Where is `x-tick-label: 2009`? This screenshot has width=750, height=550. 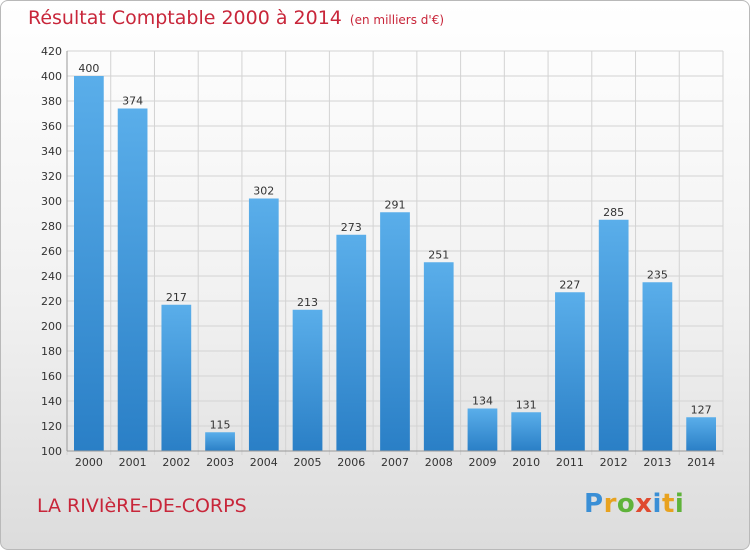
x-tick-label: 2009 is located at coordinates (482, 462).